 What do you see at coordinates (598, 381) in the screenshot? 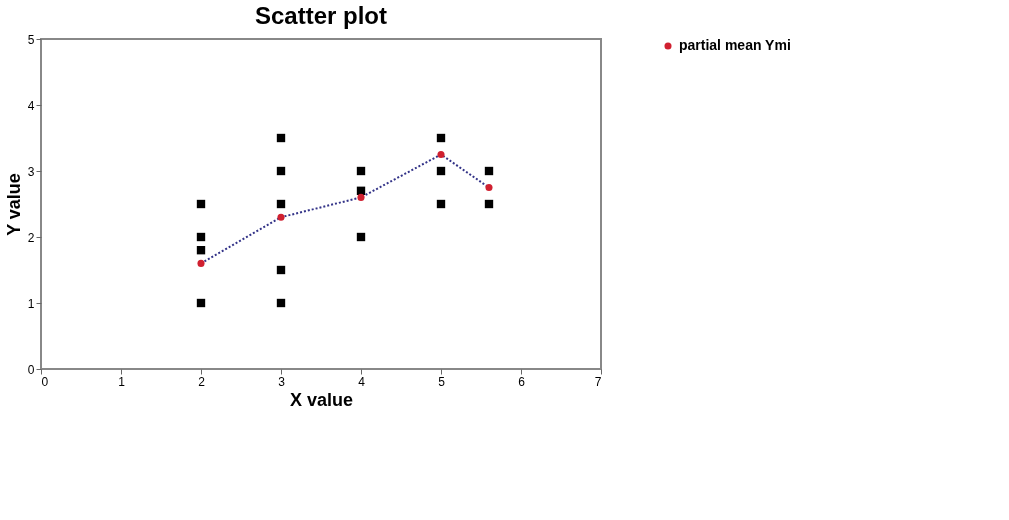
I see `x-tick-label: 7` at bounding box center [598, 381].